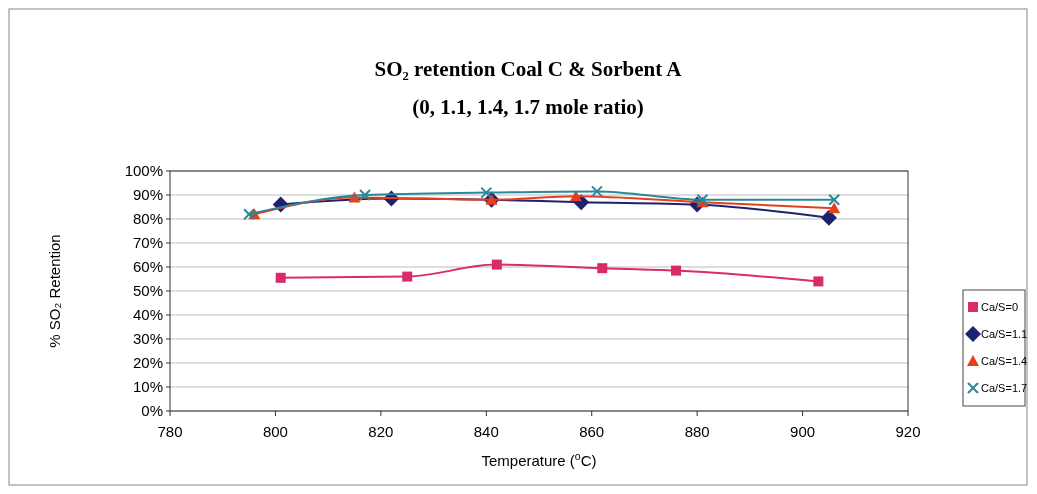 The height and width of the screenshot is (494, 1037). Describe the element at coordinates (152, 411) in the screenshot. I see `y-tick-label: 0%` at that location.